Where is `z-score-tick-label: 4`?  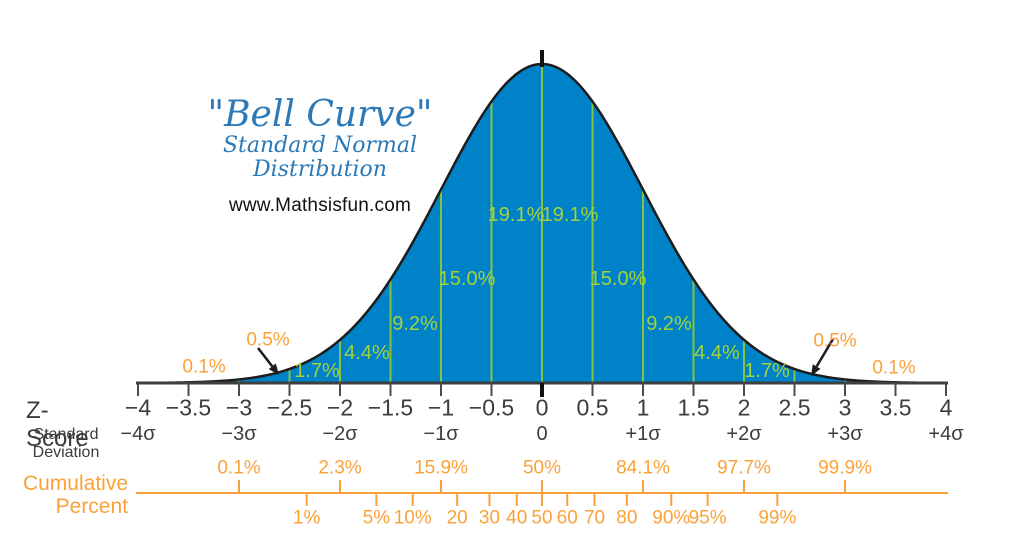 z-score-tick-label: 4 is located at coordinates (946, 407).